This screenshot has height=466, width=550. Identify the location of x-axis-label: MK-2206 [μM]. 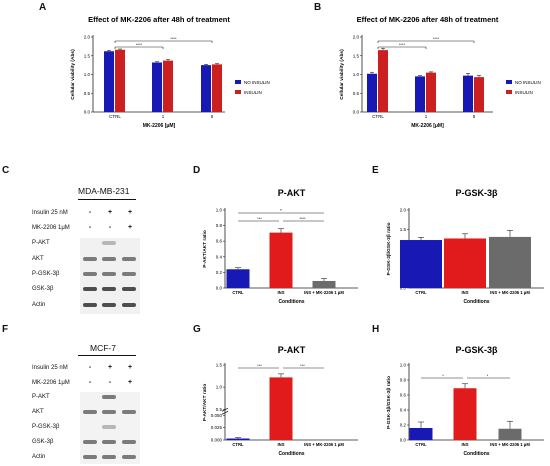
(159, 126).